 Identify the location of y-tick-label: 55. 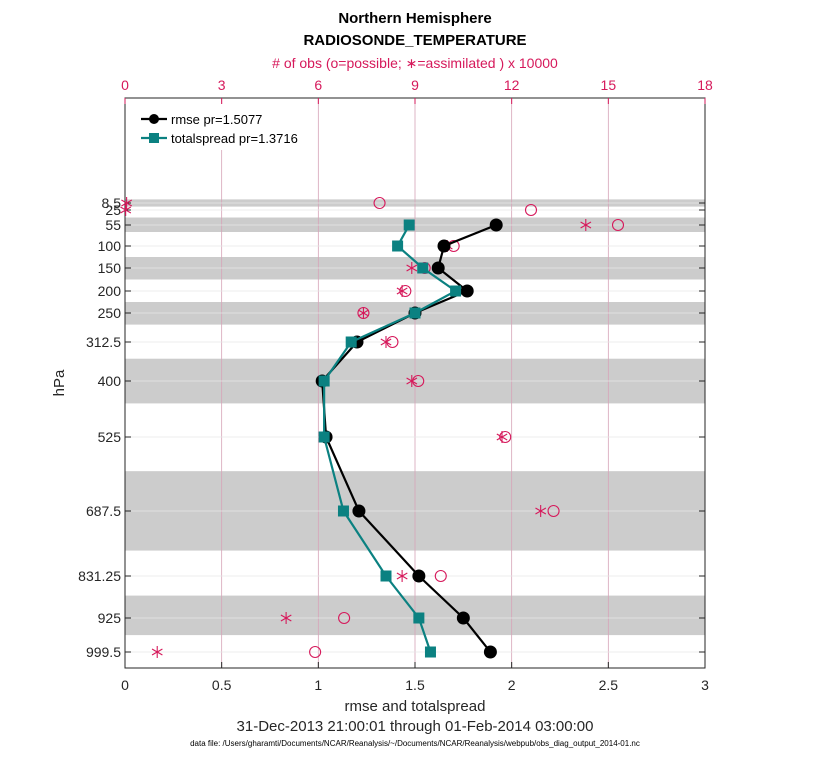
(113, 225).